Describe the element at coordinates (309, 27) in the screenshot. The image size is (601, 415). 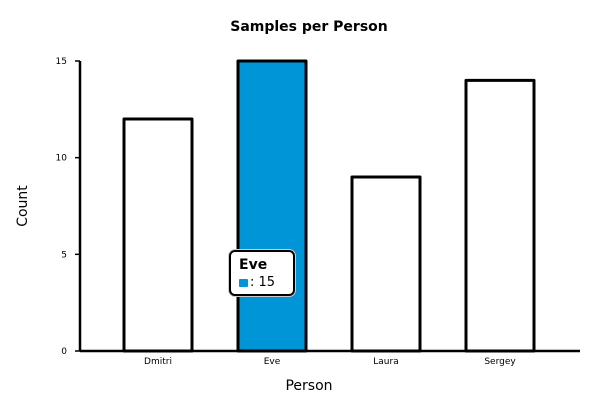
I see `chart-title: Samples per Person` at that location.